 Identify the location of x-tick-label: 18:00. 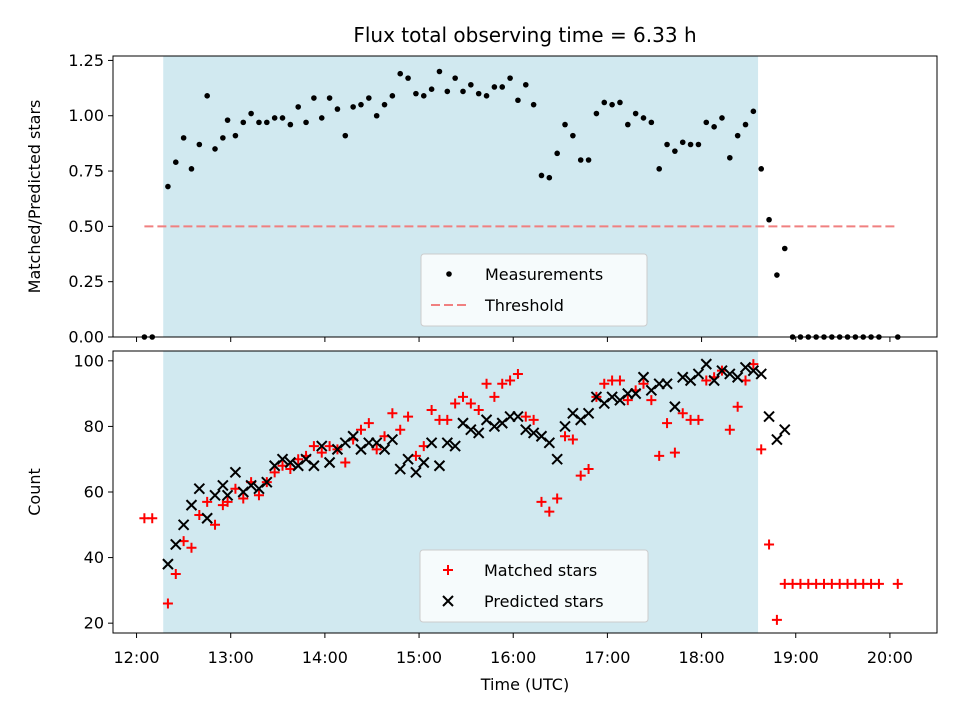
(702, 657).